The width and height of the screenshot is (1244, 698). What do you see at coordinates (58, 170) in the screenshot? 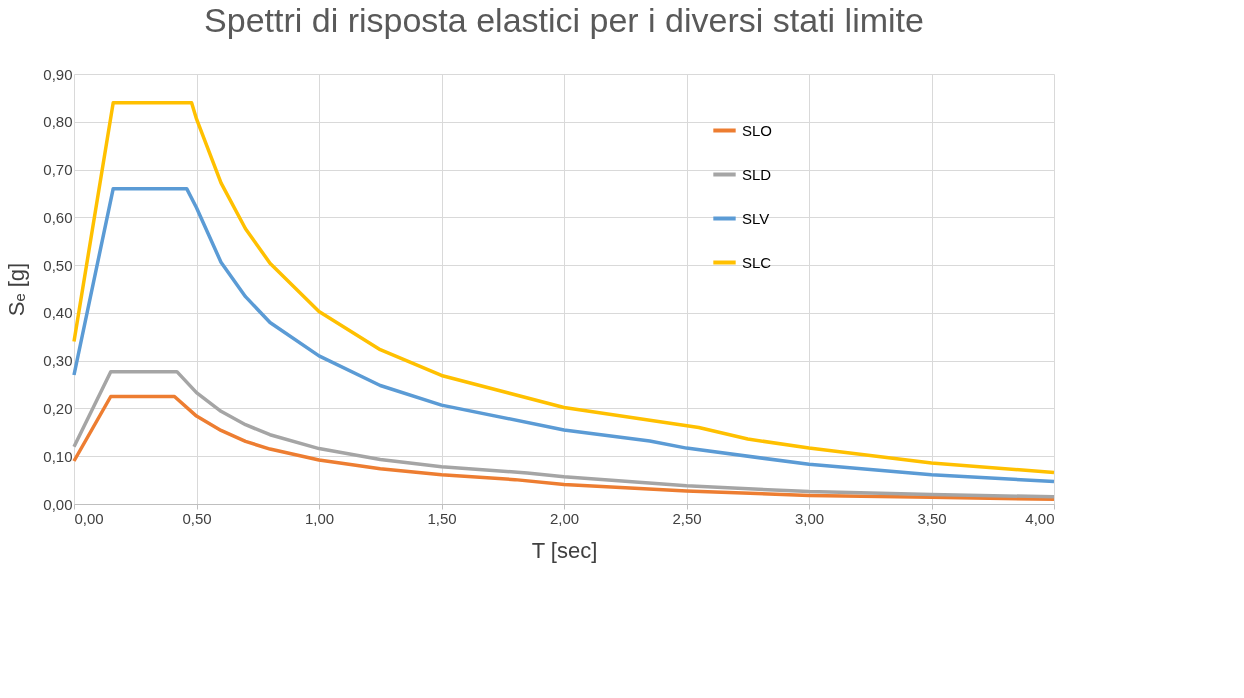
I see `y-tick-label: 0,70` at bounding box center [58, 170].